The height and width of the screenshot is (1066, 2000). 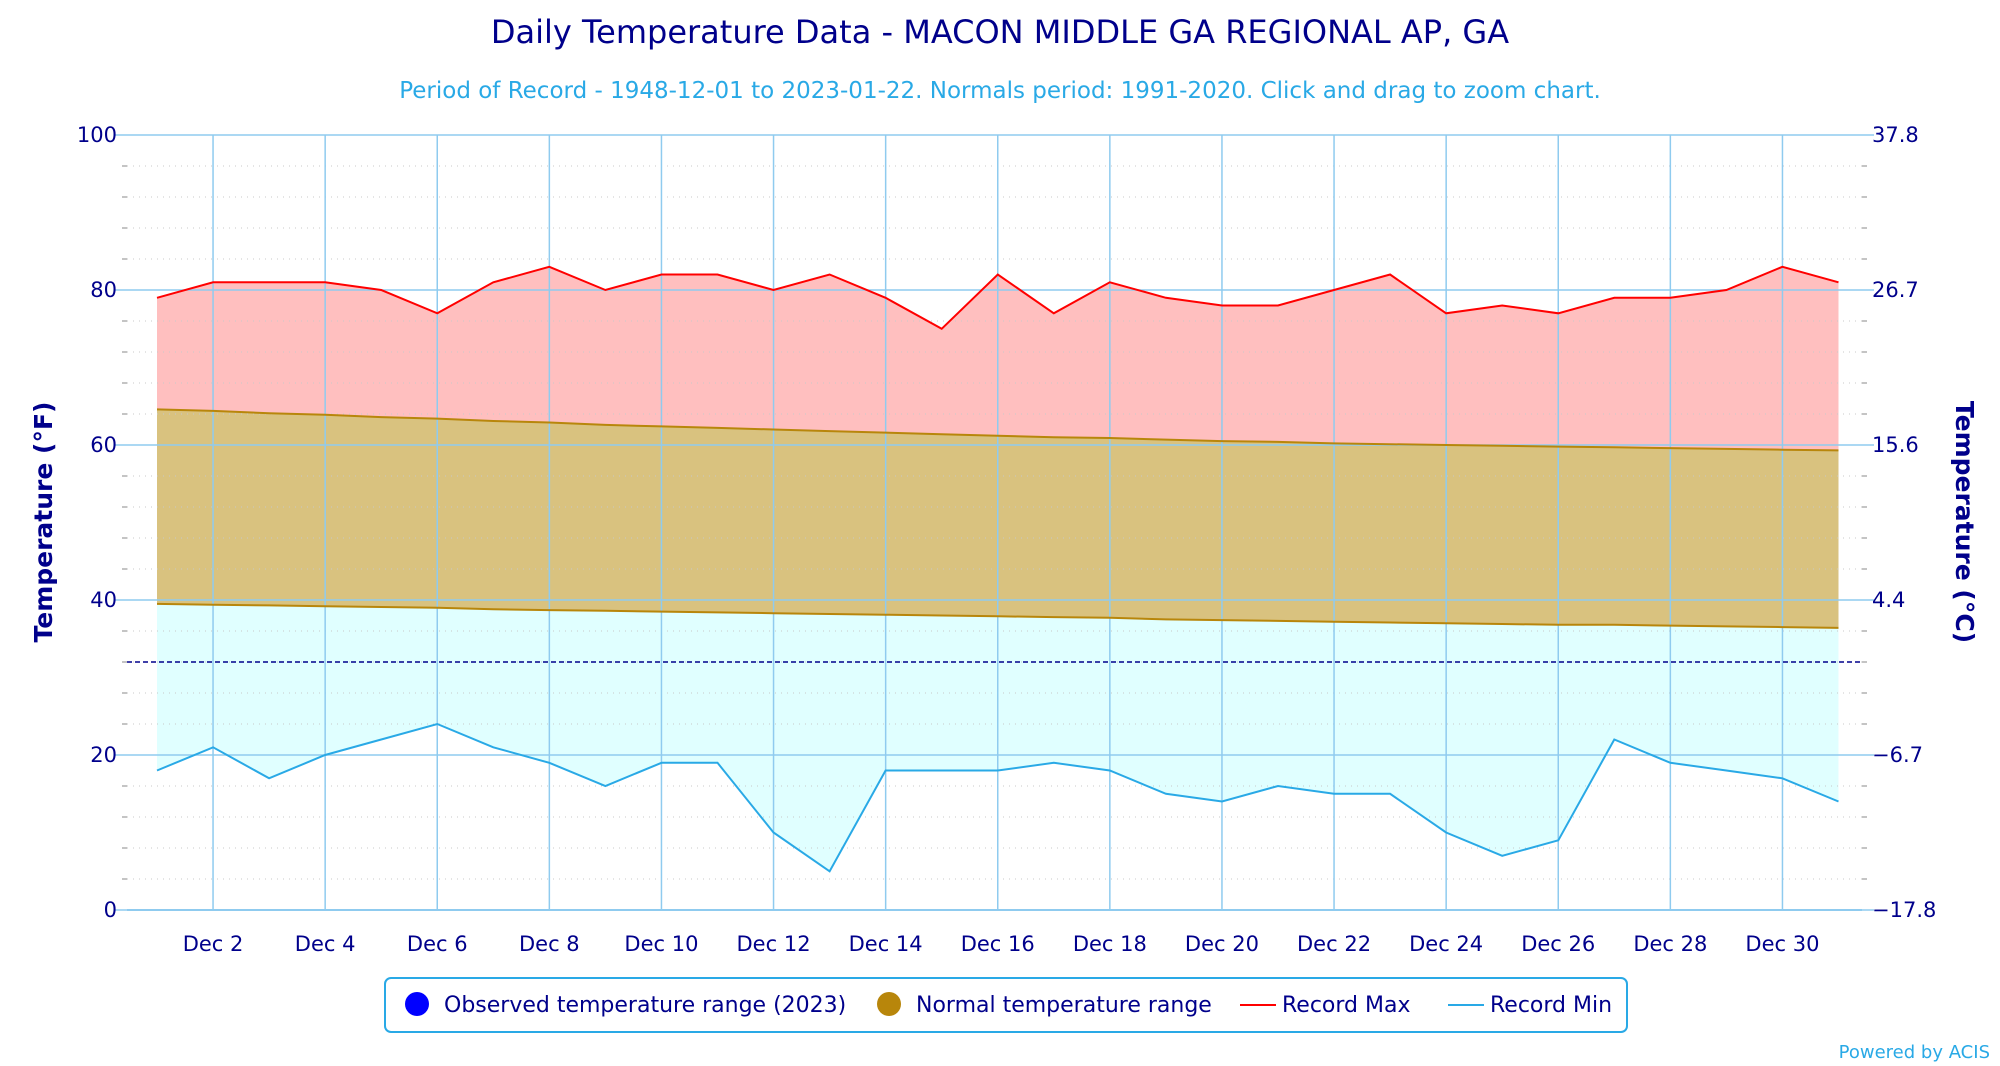 I want to click on x-tick-label: Dec 2, so click(x=213, y=944).